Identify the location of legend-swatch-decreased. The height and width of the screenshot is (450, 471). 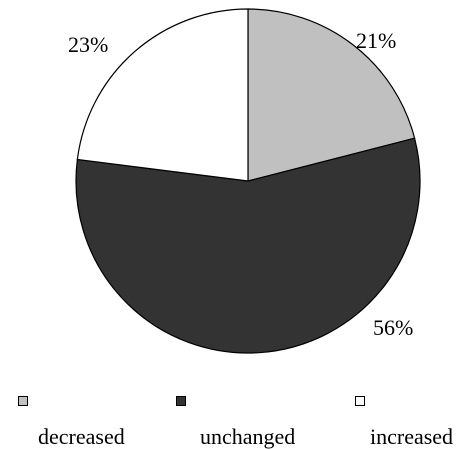
(23, 401).